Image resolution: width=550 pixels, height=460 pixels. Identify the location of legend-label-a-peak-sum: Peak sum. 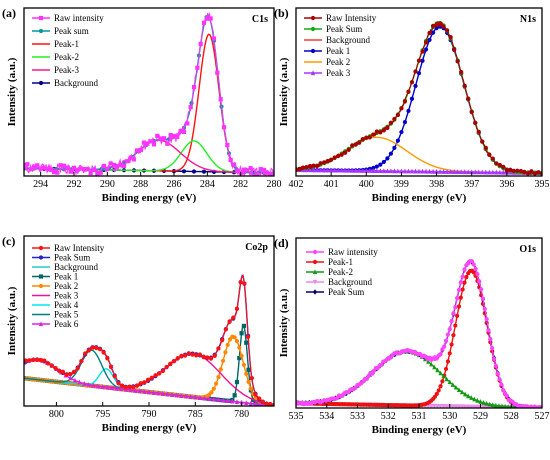
(71, 31).